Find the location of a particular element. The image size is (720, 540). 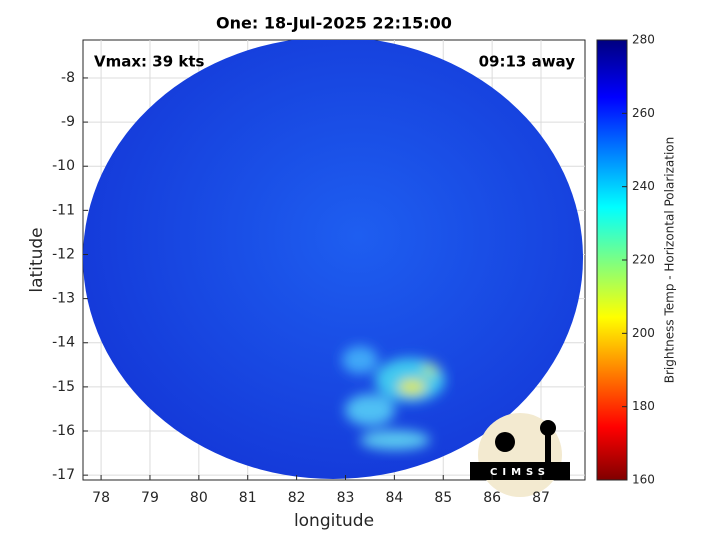

x-tick-label: 87 is located at coordinates (541, 498).